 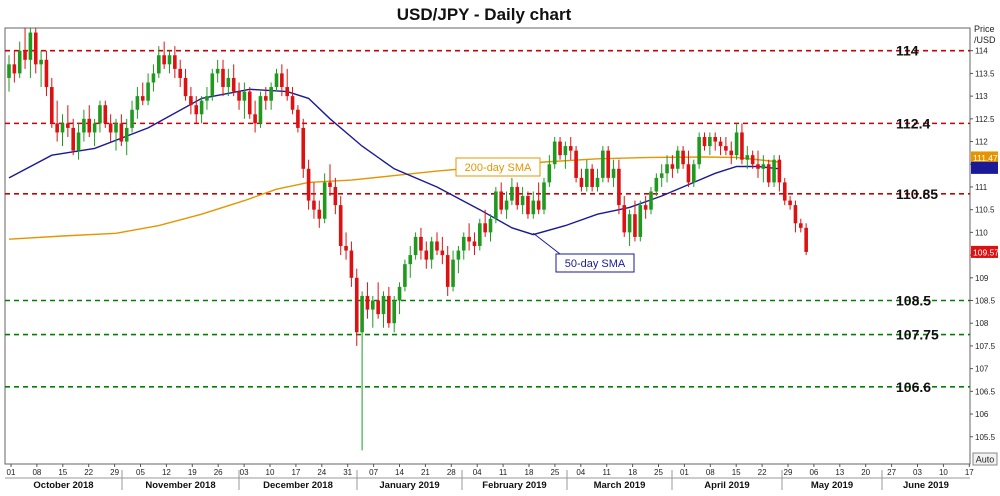 What do you see at coordinates (917, 335) in the screenshot?
I see `level-label-4: 107.75` at bounding box center [917, 335].